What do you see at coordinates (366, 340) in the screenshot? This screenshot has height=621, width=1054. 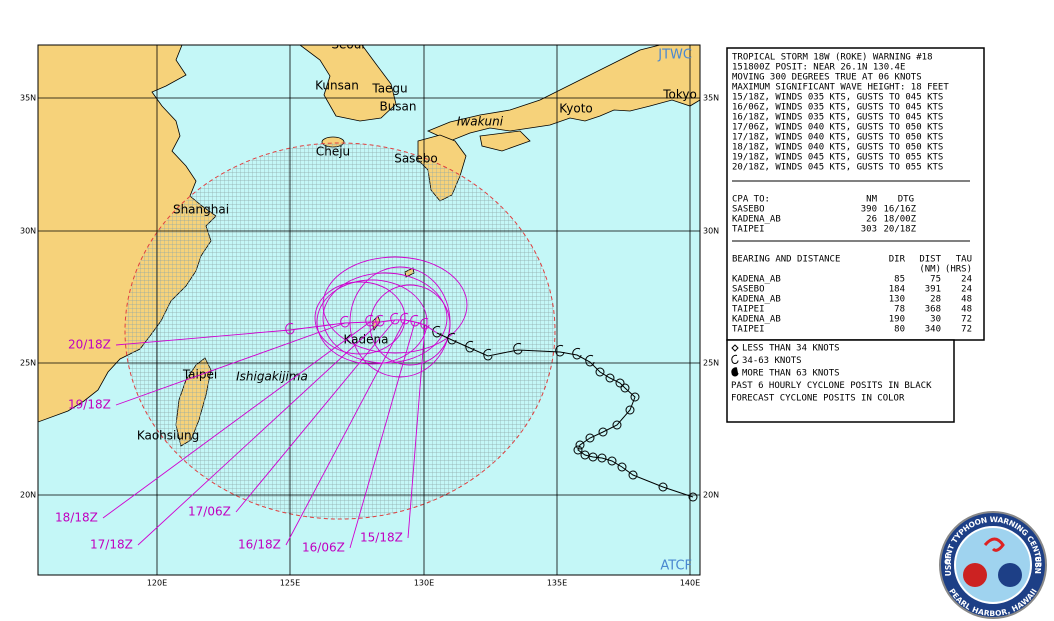 I see `city-label: Kadena` at bounding box center [366, 340].